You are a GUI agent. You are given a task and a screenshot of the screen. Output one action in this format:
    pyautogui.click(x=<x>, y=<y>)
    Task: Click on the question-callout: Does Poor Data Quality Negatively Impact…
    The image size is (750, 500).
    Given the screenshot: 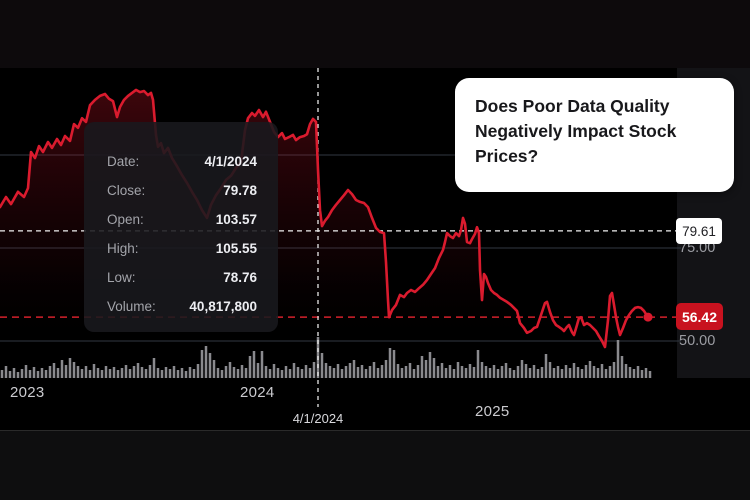 What is the action you would take?
    pyautogui.click(x=594, y=135)
    